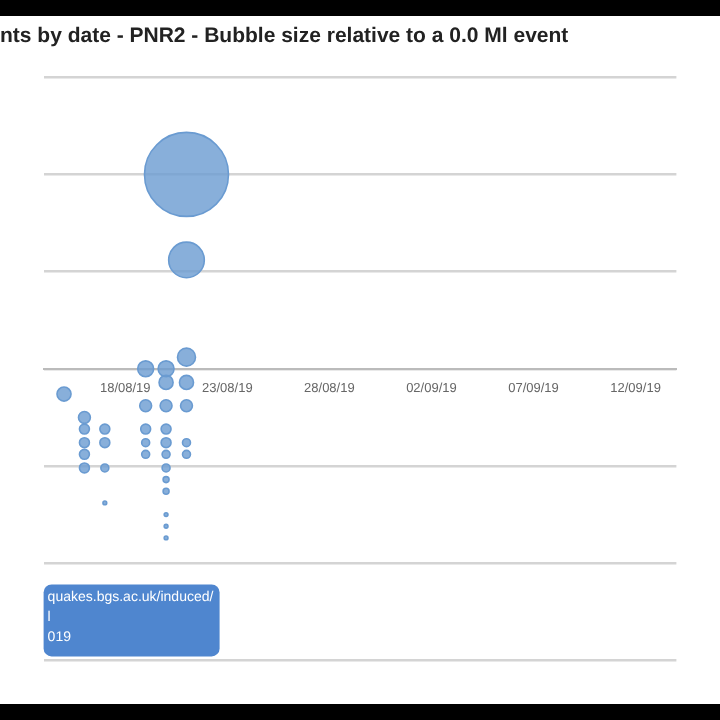 This screenshot has height=720, width=720. What do you see at coordinates (285, 36) in the screenshot?
I see `chart-title: nts by date - PNR2 - Bubble size relative to a 0.0 Ml event` at bounding box center [285, 36].